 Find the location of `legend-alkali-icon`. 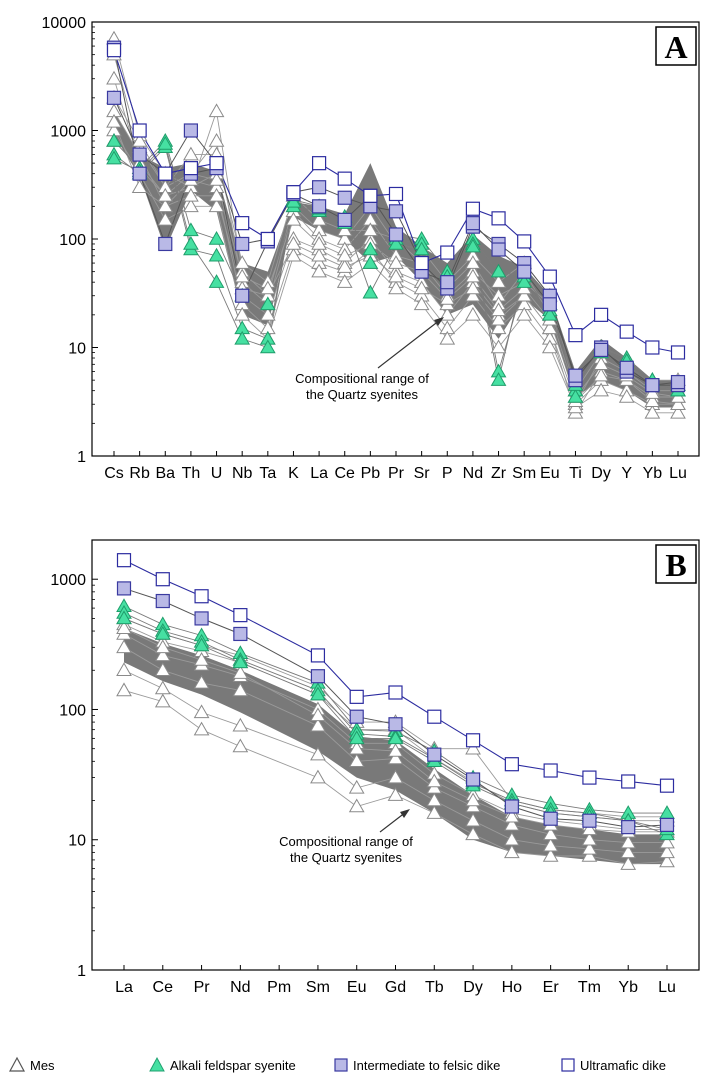

legend-alkali-icon is located at coordinates (157, 1064).